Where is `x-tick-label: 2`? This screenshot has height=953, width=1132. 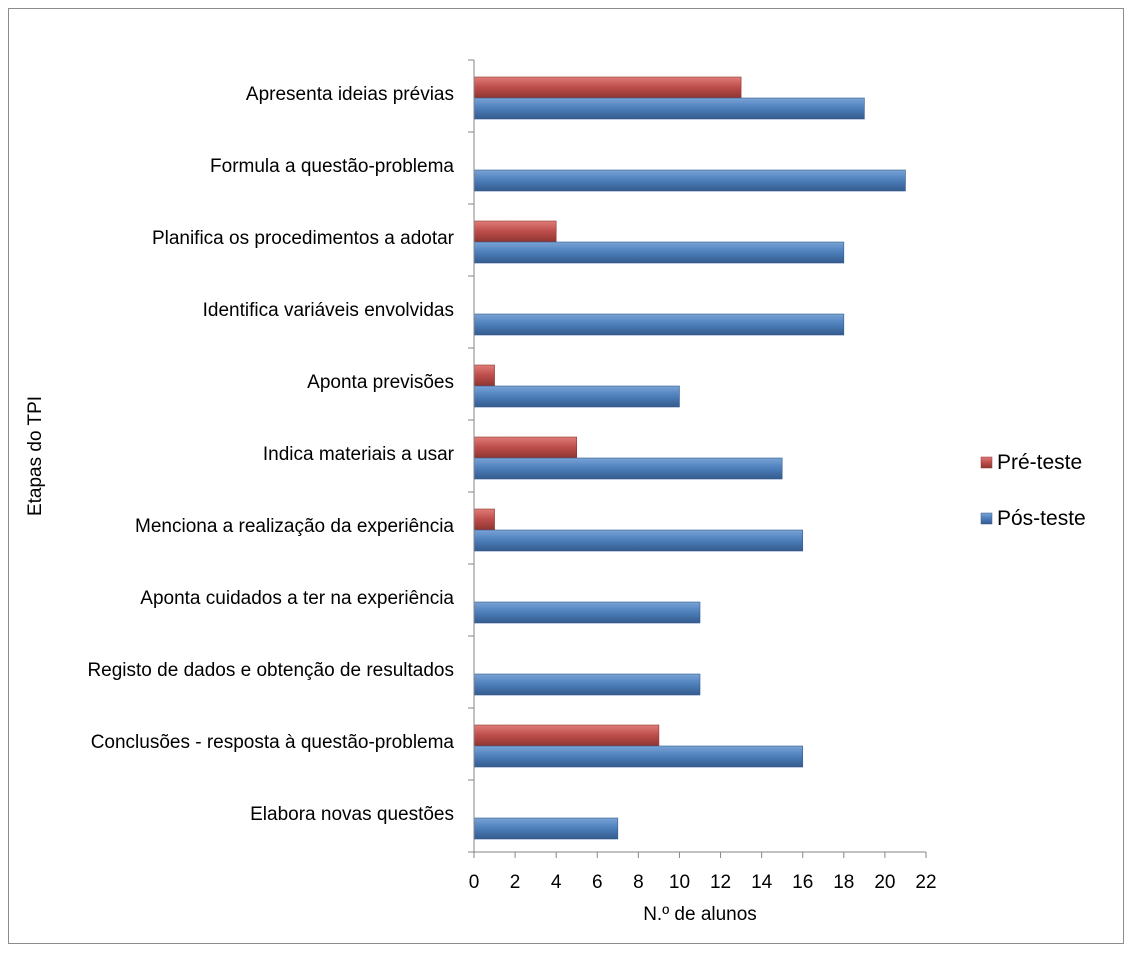
x-tick-label: 2 is located at coordinates (515, 882).